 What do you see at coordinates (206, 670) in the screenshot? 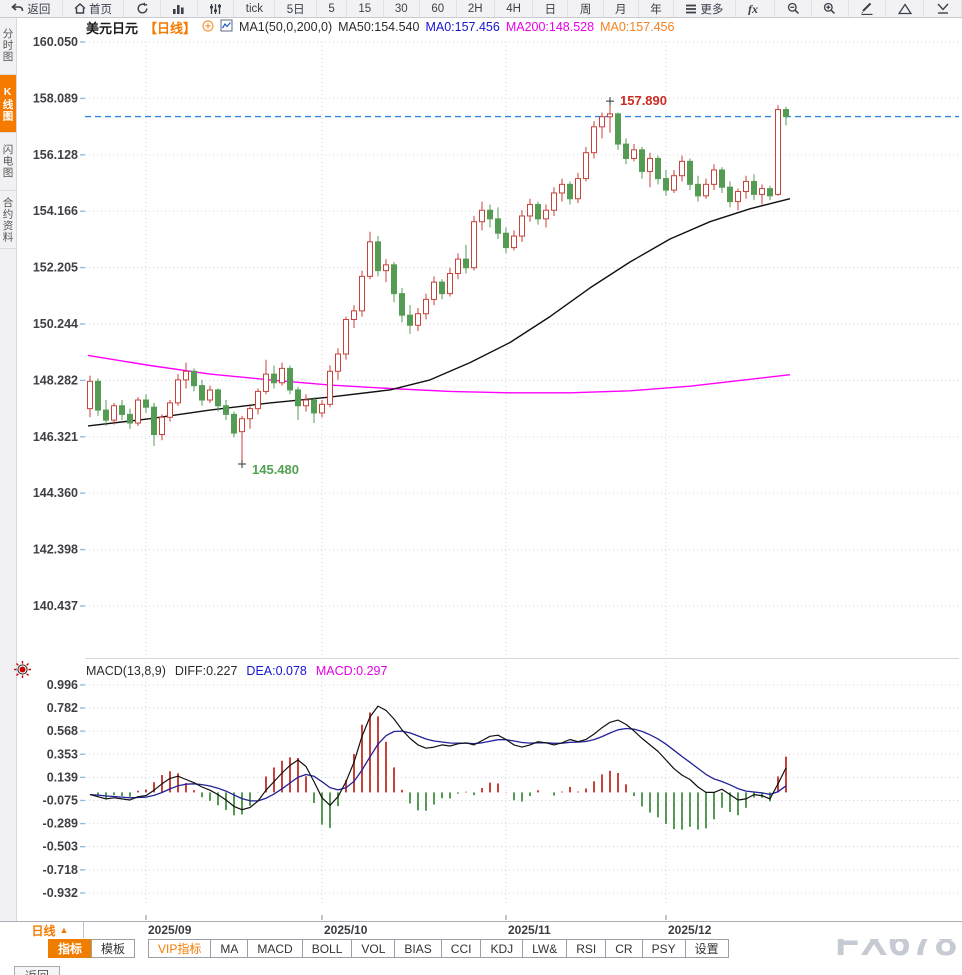
I see `macd-diff-value: DIFF:0.227` at bounding box center [206, 670].